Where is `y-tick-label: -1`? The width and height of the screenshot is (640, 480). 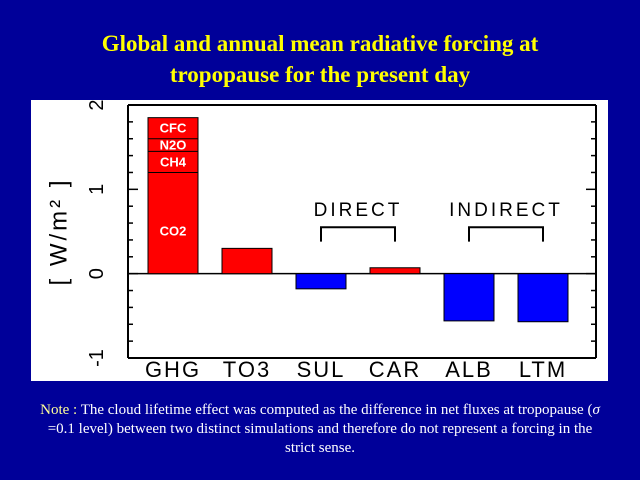 y-tick-label: -1 is located at coordinates (97, 358).